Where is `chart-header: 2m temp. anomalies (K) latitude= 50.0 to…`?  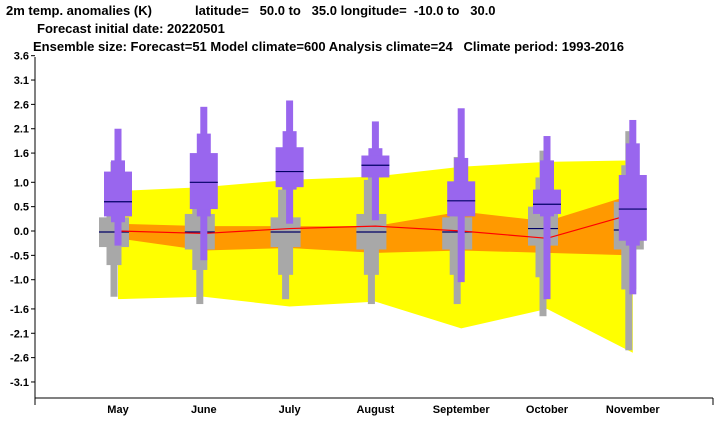 chart-header: 2m temp. anomalies (K) latitude= 50.0 to… is located at coordinates (360, 28).